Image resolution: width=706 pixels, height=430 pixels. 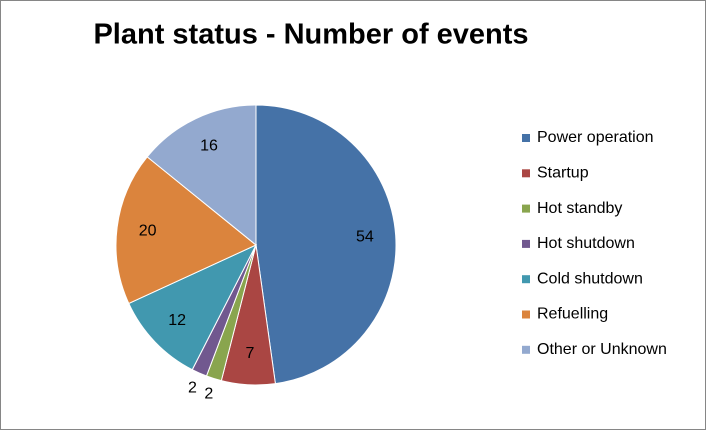 What do you see at coordinates (579, 208) in the screenshot?
I see `legend-label: Hot standby` at bounding box center [579, 208].